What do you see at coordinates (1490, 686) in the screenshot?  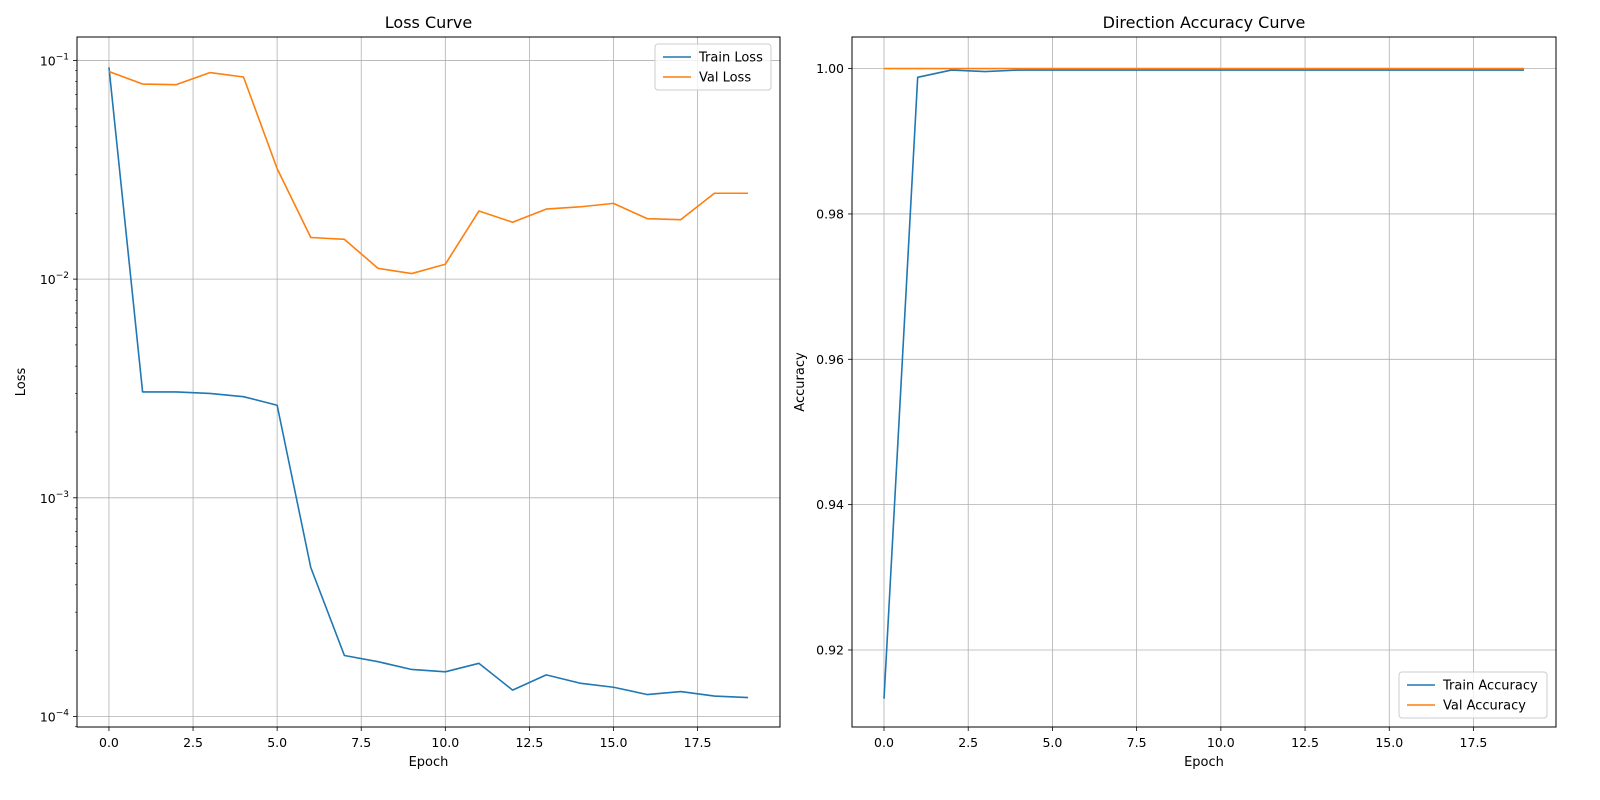 I see `legend-label: Train Accuracy` at bounding box center [1490, 686].